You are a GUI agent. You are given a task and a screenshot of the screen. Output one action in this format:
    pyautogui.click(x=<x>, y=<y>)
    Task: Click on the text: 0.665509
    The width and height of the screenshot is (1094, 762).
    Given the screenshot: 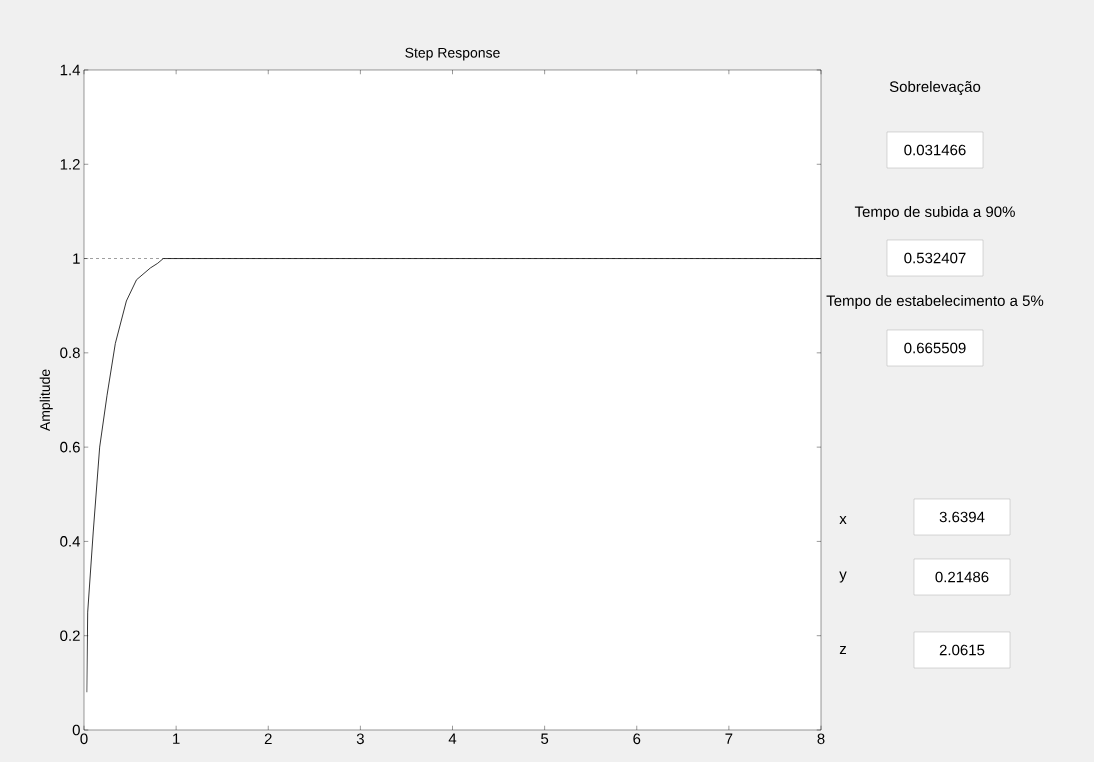 What is the action you would take?
    pyautogui.click(x=935, y=348)
    